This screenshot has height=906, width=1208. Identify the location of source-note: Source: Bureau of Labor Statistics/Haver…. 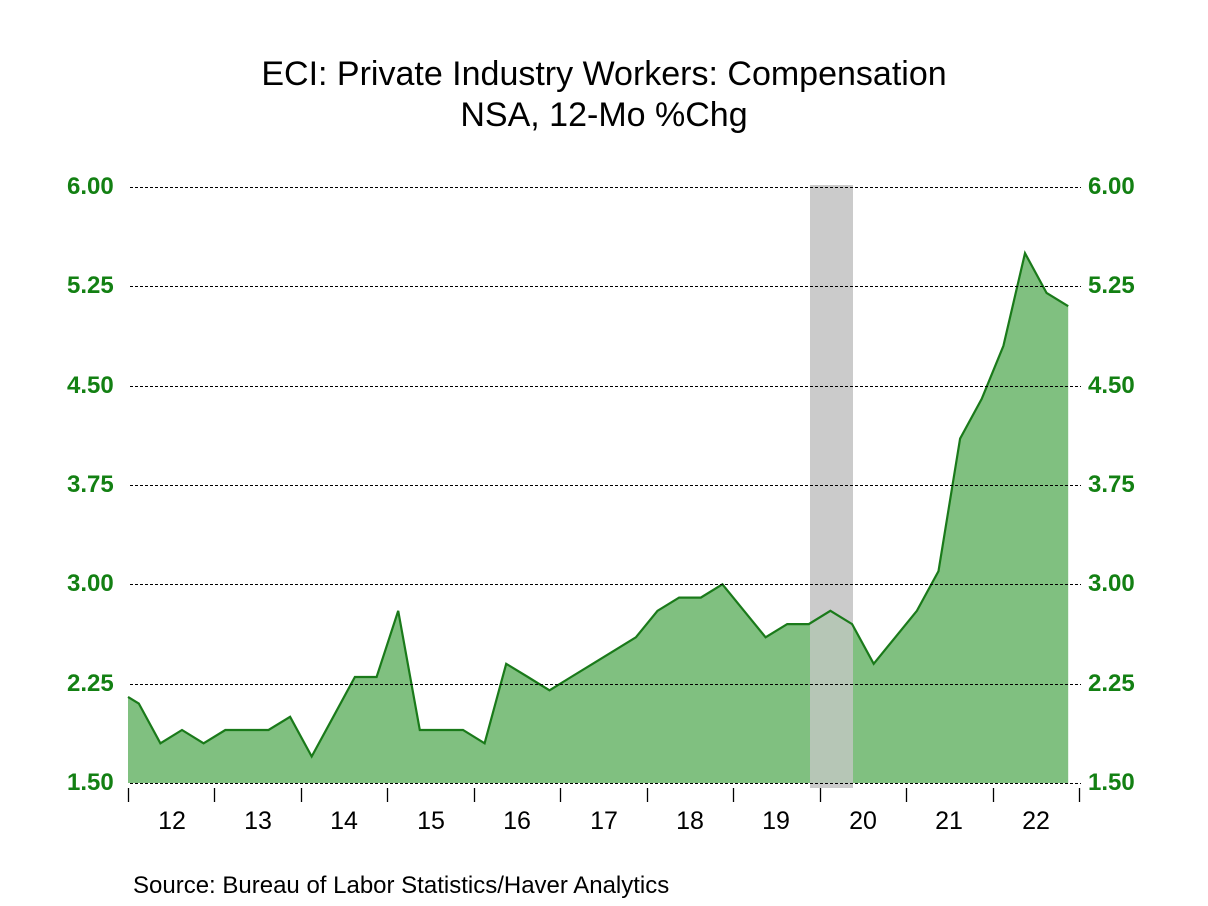
(401, 885).